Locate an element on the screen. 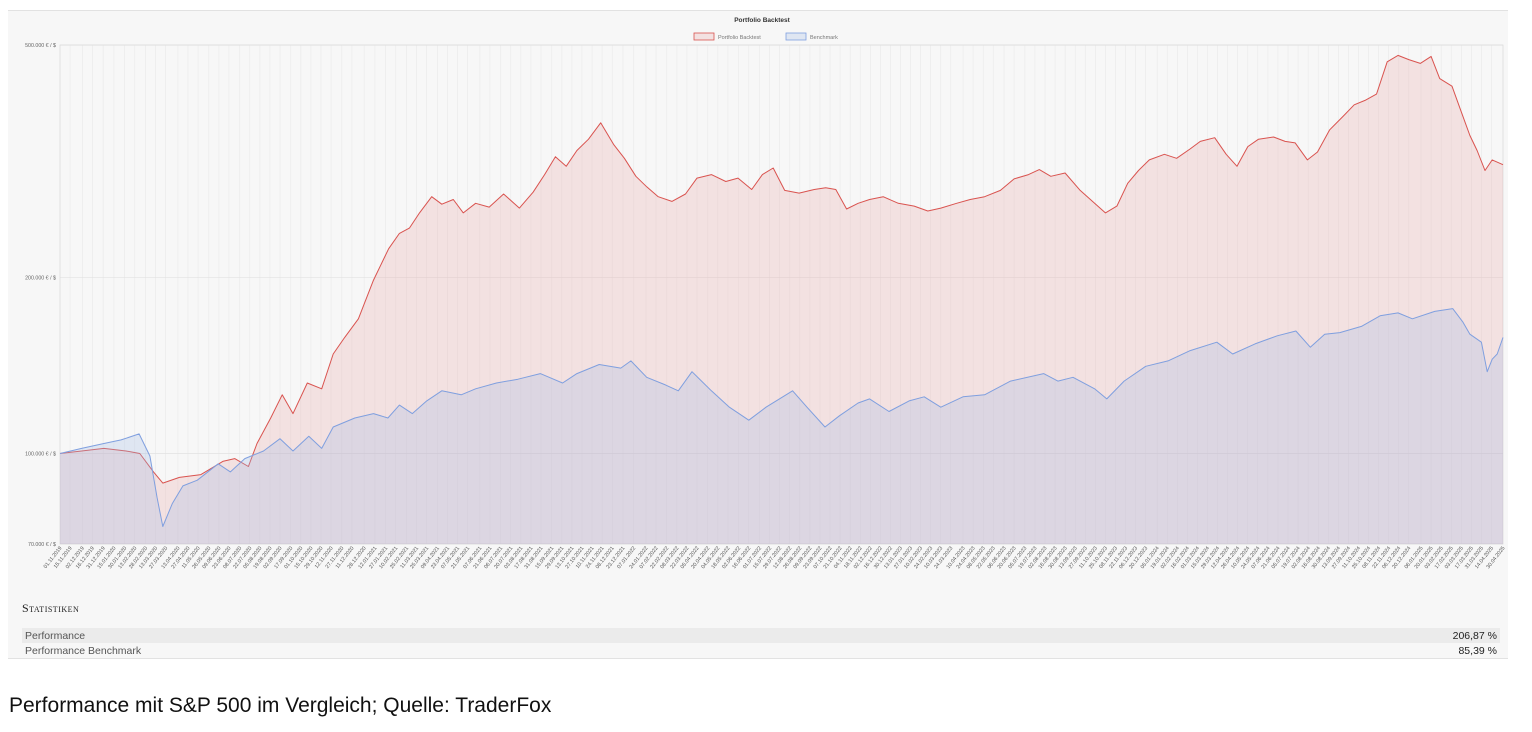 The image size is (1532, 732). statistics-title: Statistiken is located at coordinates (51, 608).